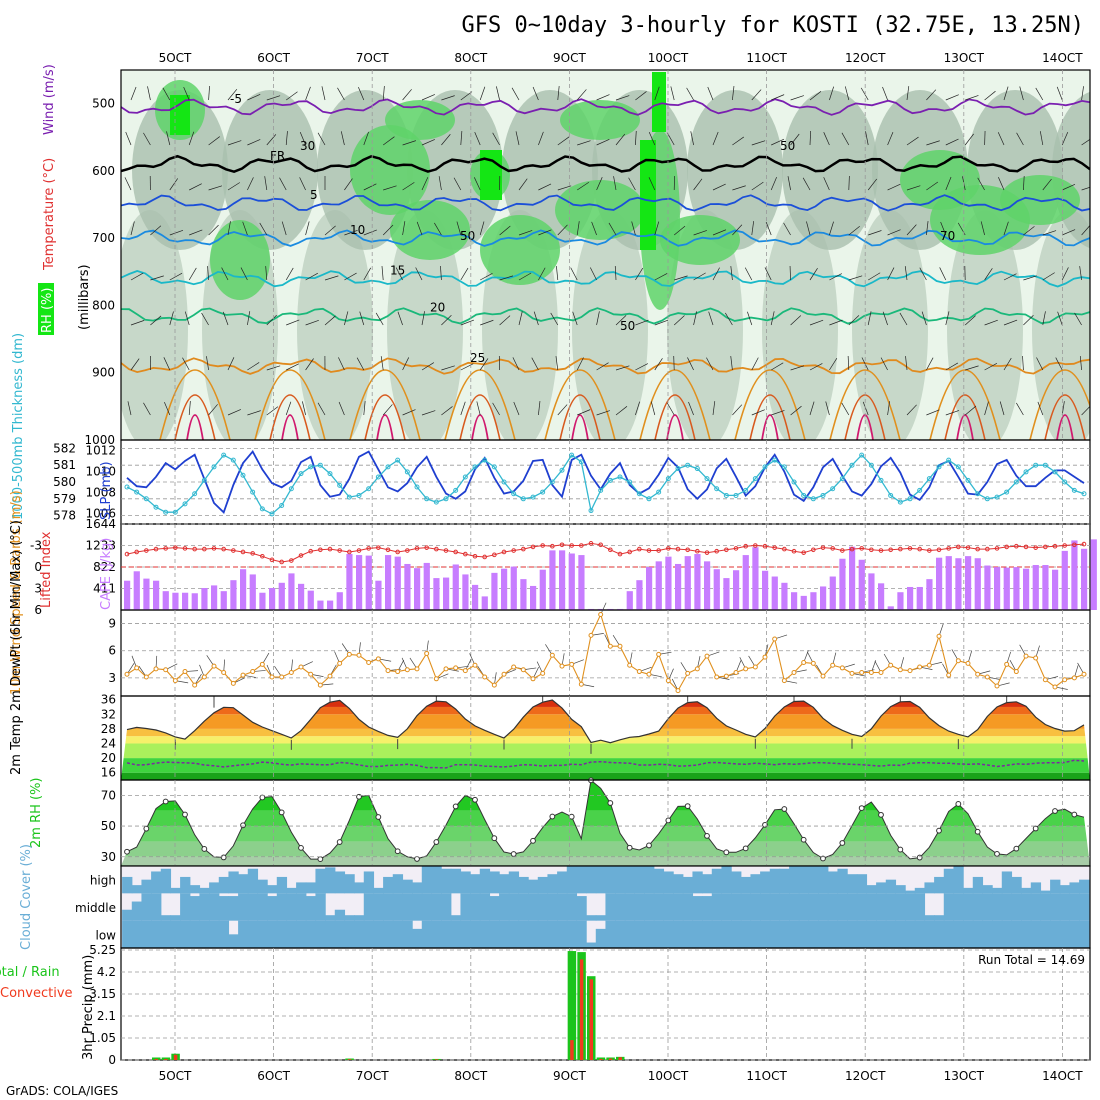 The width and height of the screenshot is (1100, 1100). What do you see at coordinates (103, 305) in the screenshot?
I see `pressure-tick-label: 800` at bounding box center [103, 305].